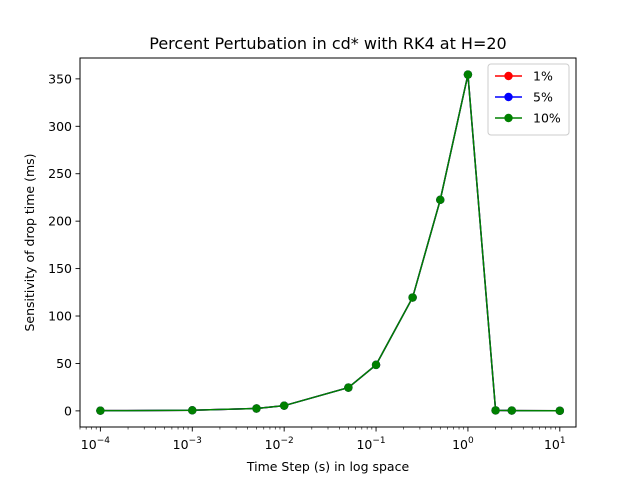  I want to click on y-tick-label: 100, so click(60, 316).